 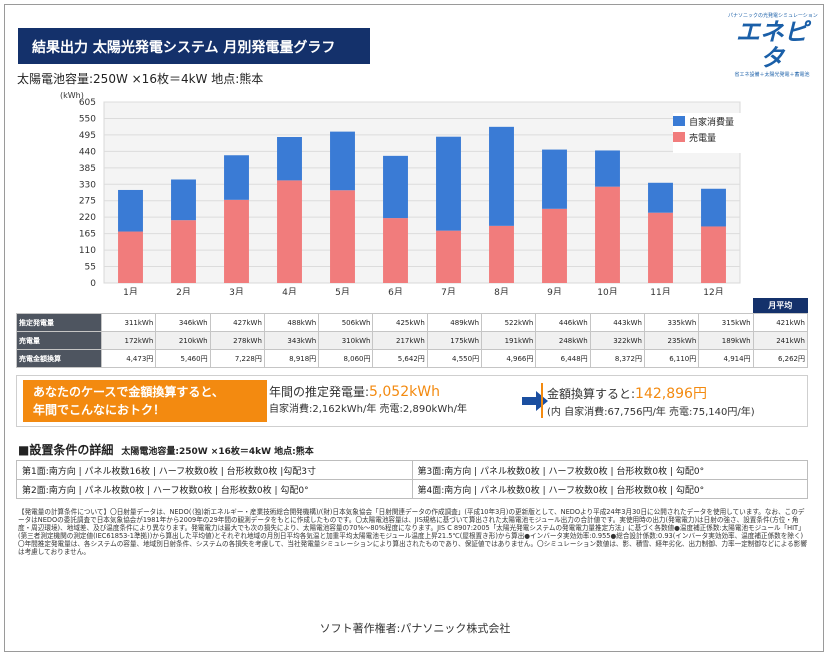 What do you see at coordinates (87, 103) in the screenshot?
I see `y-tick-label: 605` at bounding box center [87, 103].